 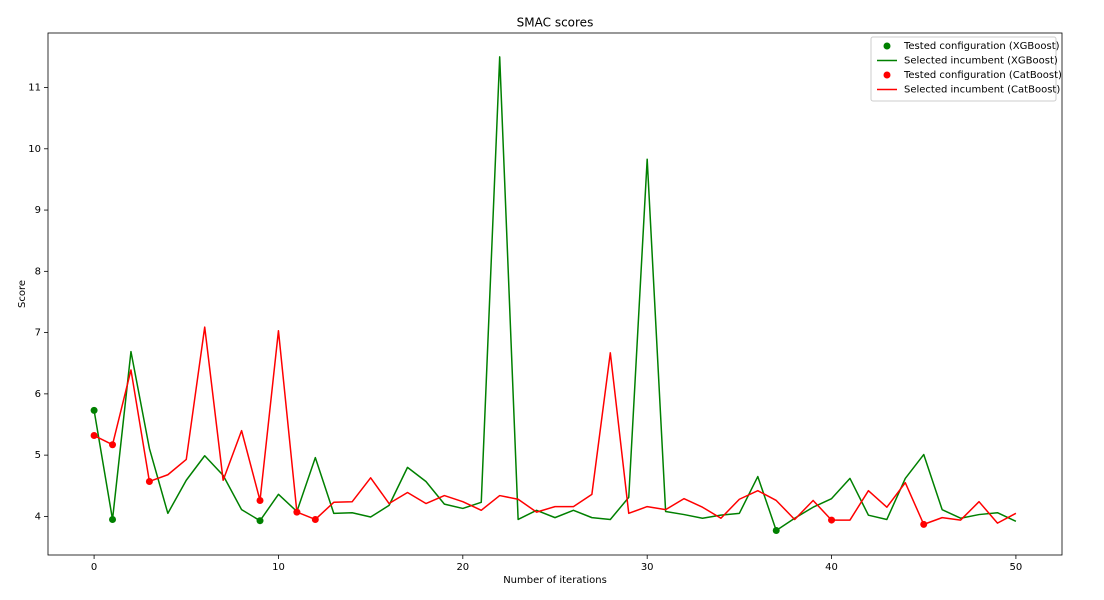 I want to click on y-tick-label: 6, so click(x=38, y=394).